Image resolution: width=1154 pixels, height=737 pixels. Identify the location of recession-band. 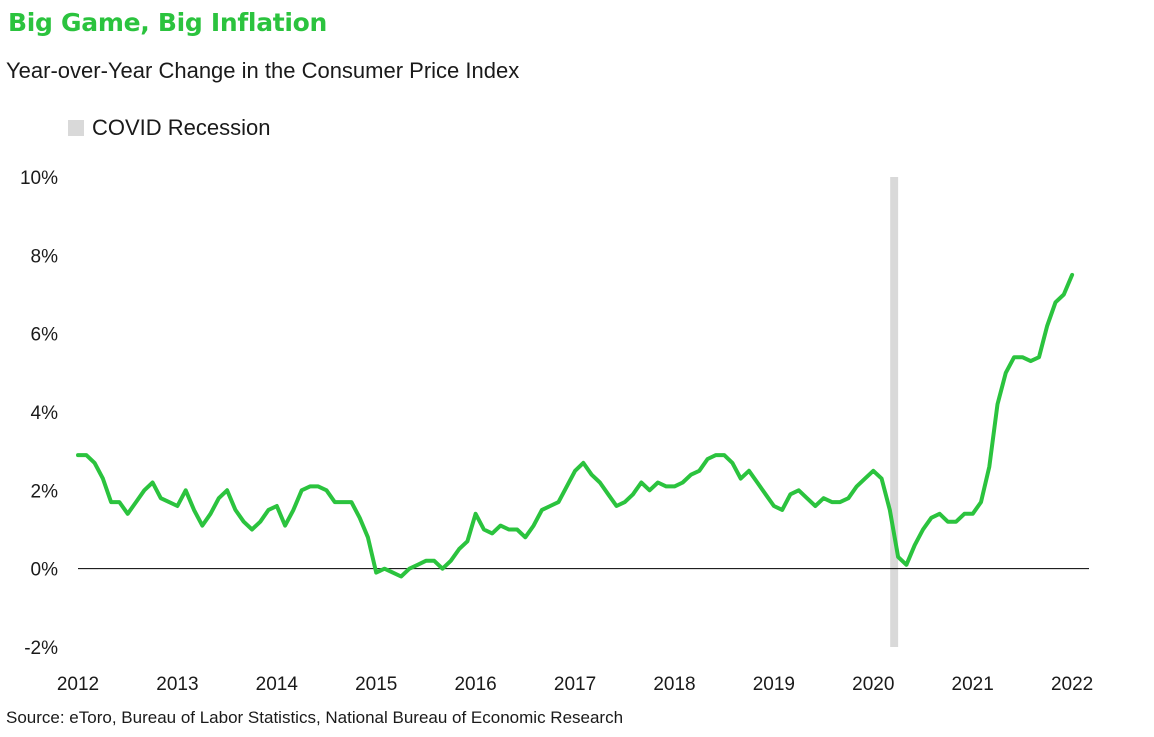
(894, 412).